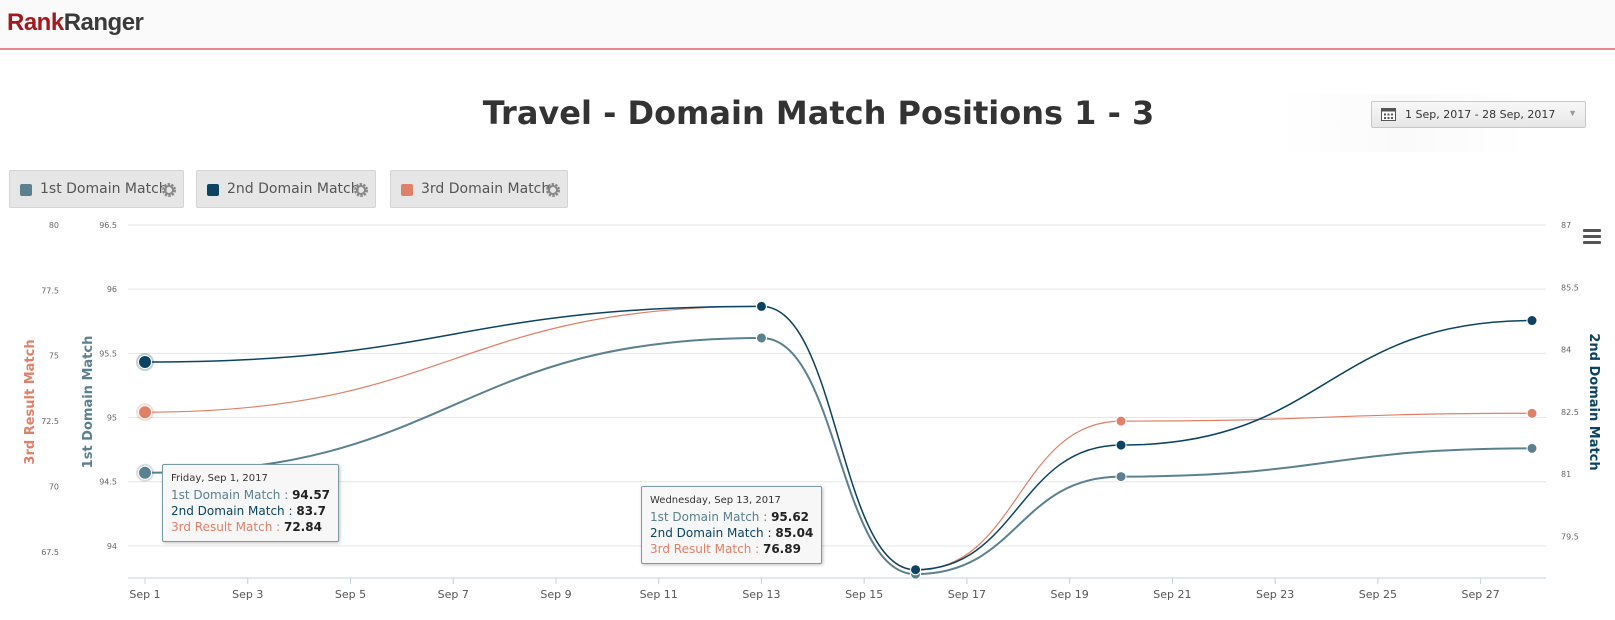 The height and width of the screenshot is (620, 1615). I want to click on x-tick-label: Sep 23, so click(1275, 594).